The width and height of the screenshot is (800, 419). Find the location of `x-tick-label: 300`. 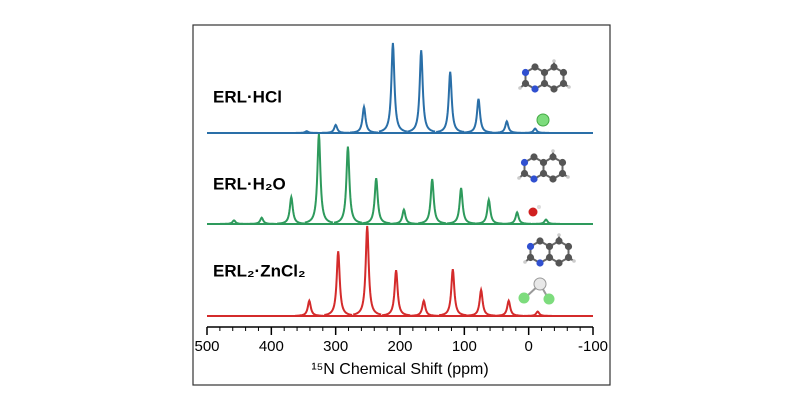

x-tick-label: 300 is located at coordinates (335, 346).